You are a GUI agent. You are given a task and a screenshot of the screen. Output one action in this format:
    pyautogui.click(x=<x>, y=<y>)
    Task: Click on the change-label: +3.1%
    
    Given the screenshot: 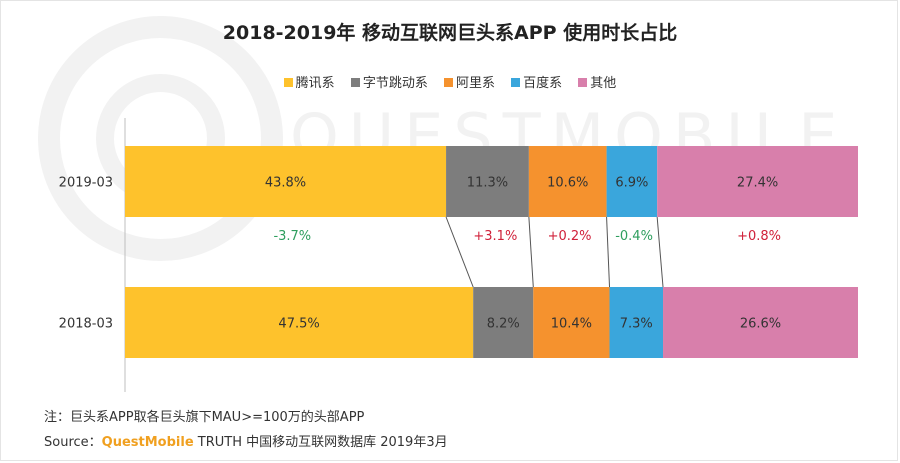 What is the action you would take?
    pyautogui.click(x=495, y=236)
    